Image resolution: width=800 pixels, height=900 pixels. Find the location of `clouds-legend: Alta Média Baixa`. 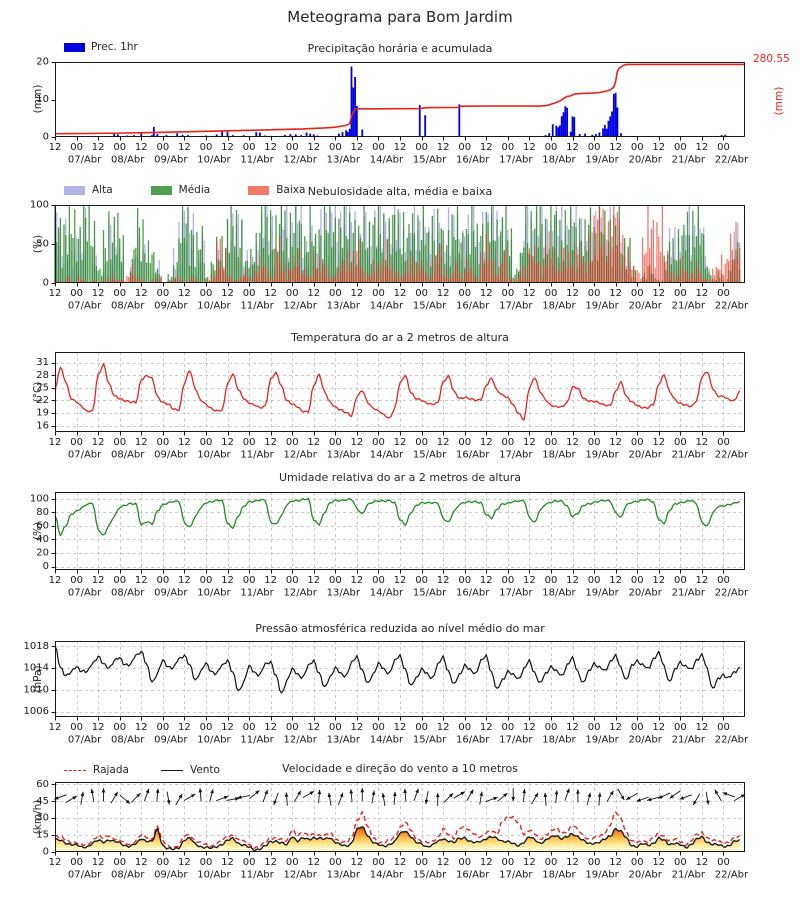

clouds-legend: Alta Média Baixa is located at coordinates (184, 190).